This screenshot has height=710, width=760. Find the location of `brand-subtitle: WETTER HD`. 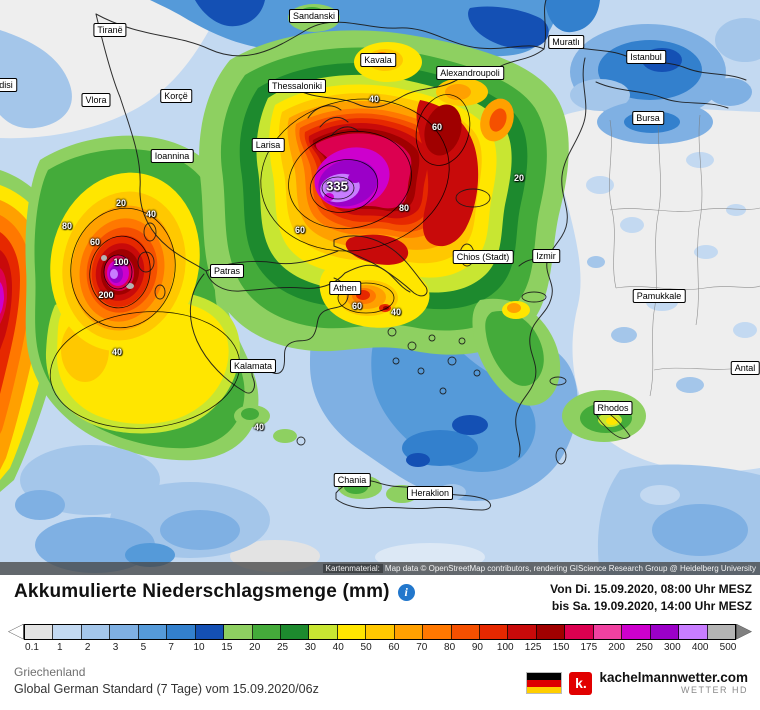

brand-subtitle: WETTER HD is located at coordinates (714, 689).